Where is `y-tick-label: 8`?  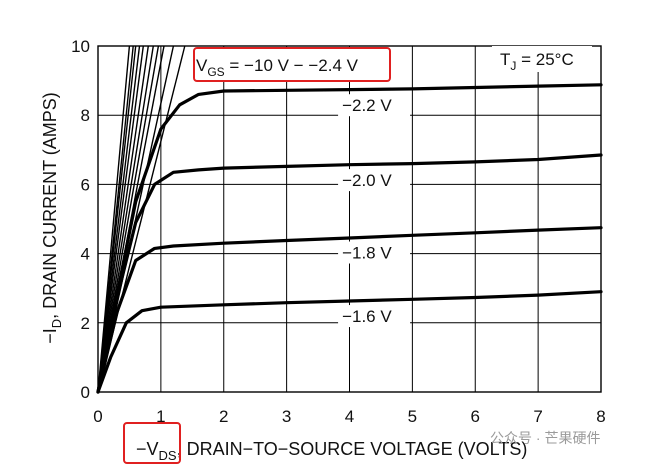
y-tick-label: 8 is located at coordinates (85, 115).